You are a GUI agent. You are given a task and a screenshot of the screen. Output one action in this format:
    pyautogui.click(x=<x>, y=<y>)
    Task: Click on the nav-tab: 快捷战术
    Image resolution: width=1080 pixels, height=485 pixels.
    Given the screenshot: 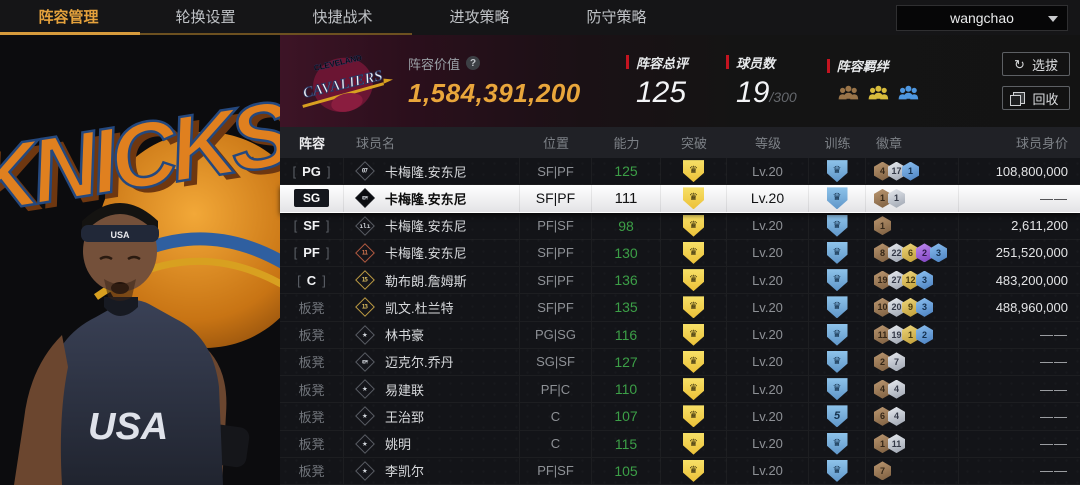 What is the action you would take?
    pyautogui.click(x=342, y=17)
    